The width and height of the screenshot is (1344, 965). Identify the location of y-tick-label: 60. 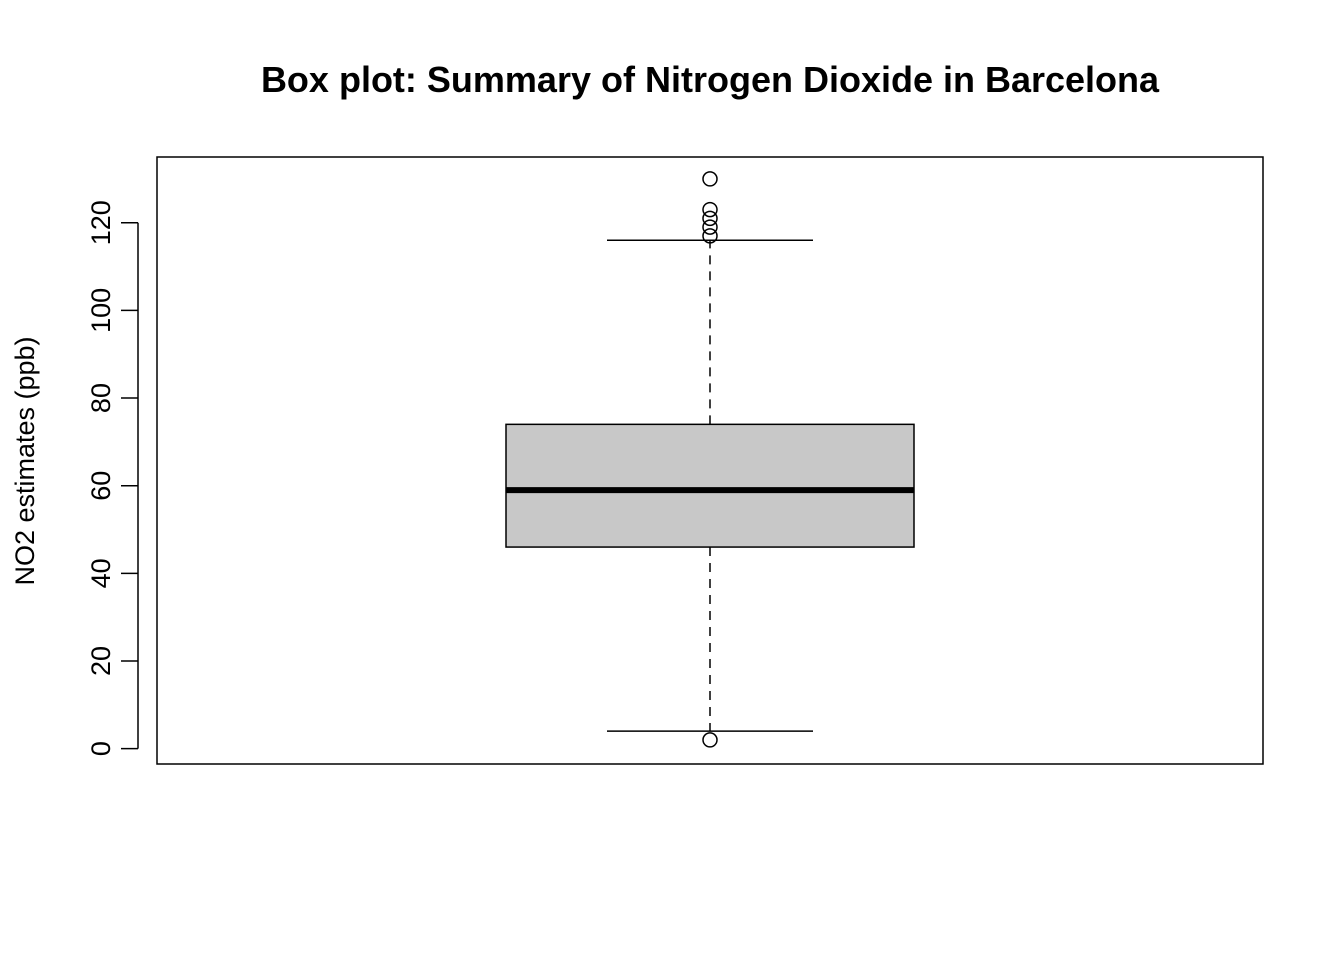
(101, 486).